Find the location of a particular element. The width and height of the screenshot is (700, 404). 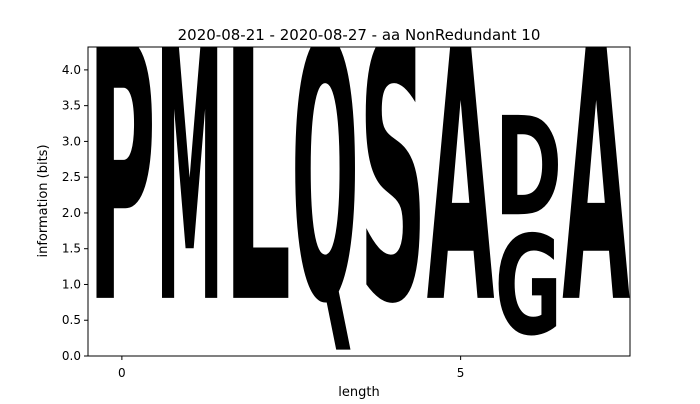

x-tick-label: 5 is located at coordinates (461, 373).